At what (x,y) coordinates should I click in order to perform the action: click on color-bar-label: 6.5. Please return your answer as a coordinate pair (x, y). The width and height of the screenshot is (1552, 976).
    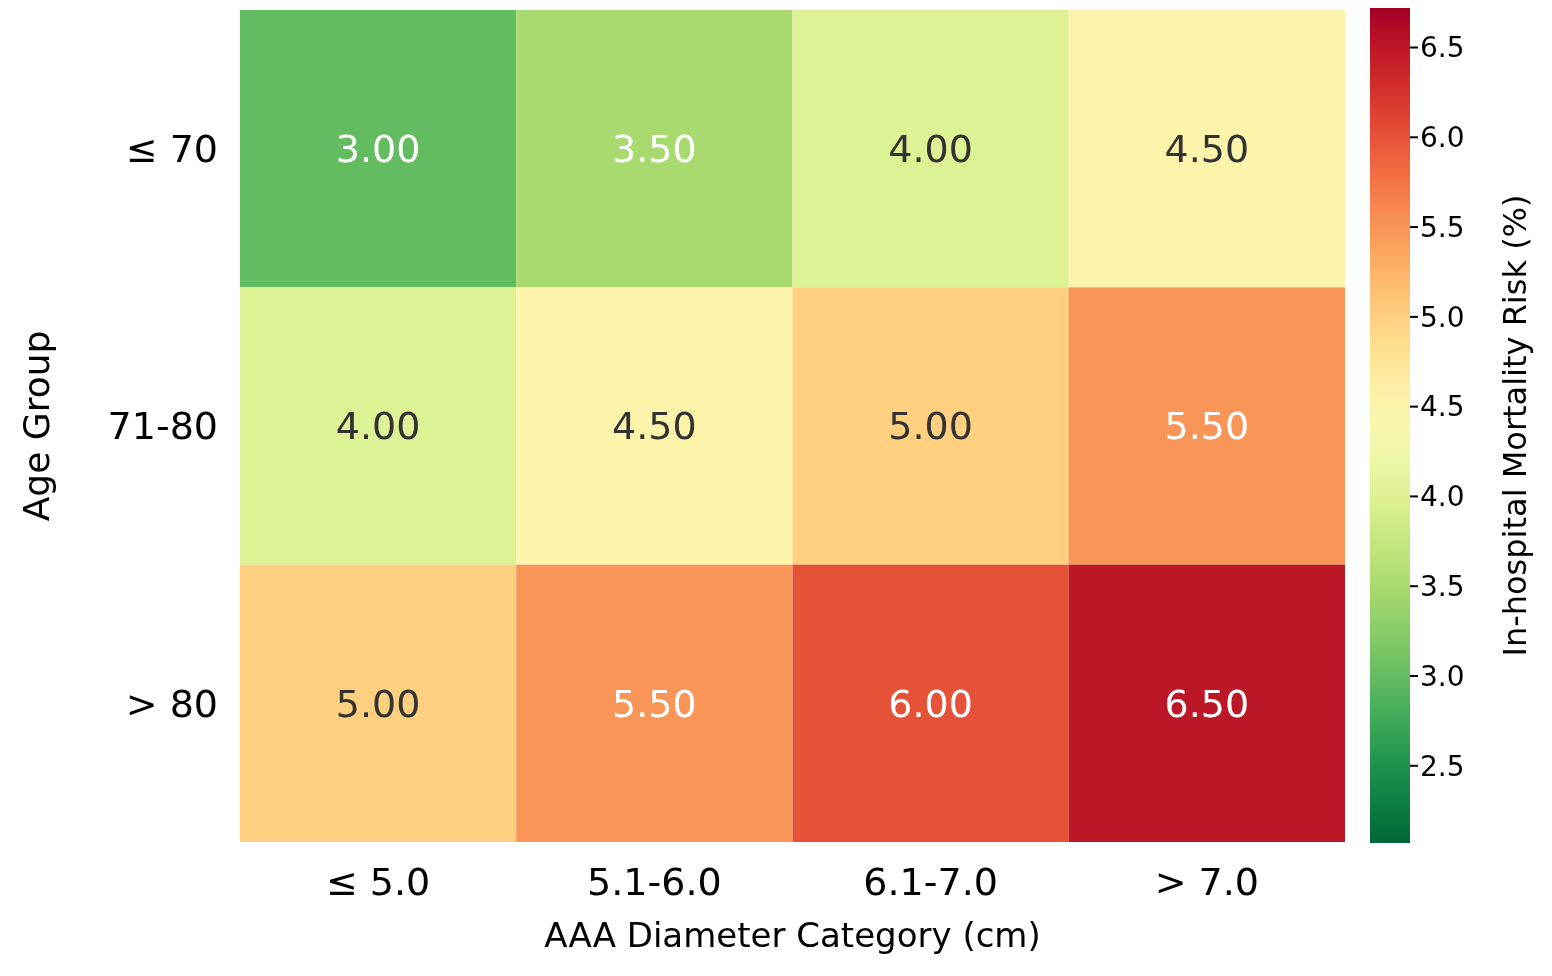
    Looking at the image, I should click on (1442, 48).